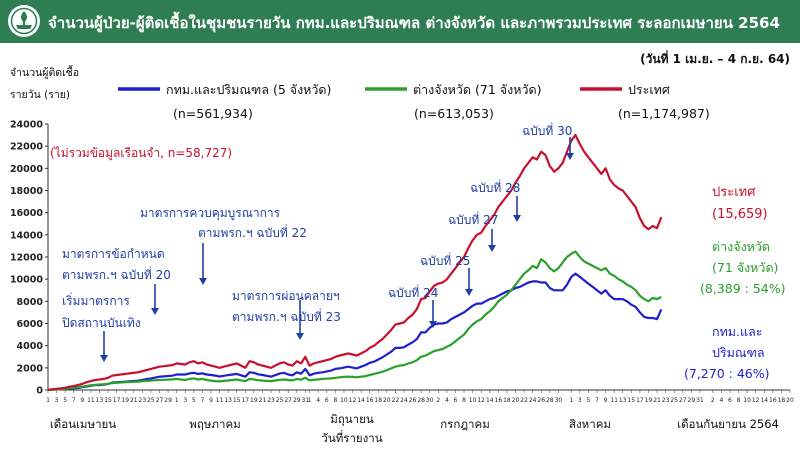 The image size is (800, 450). I want to click on x-month-label: สิงหาคม, so click(590, 424).